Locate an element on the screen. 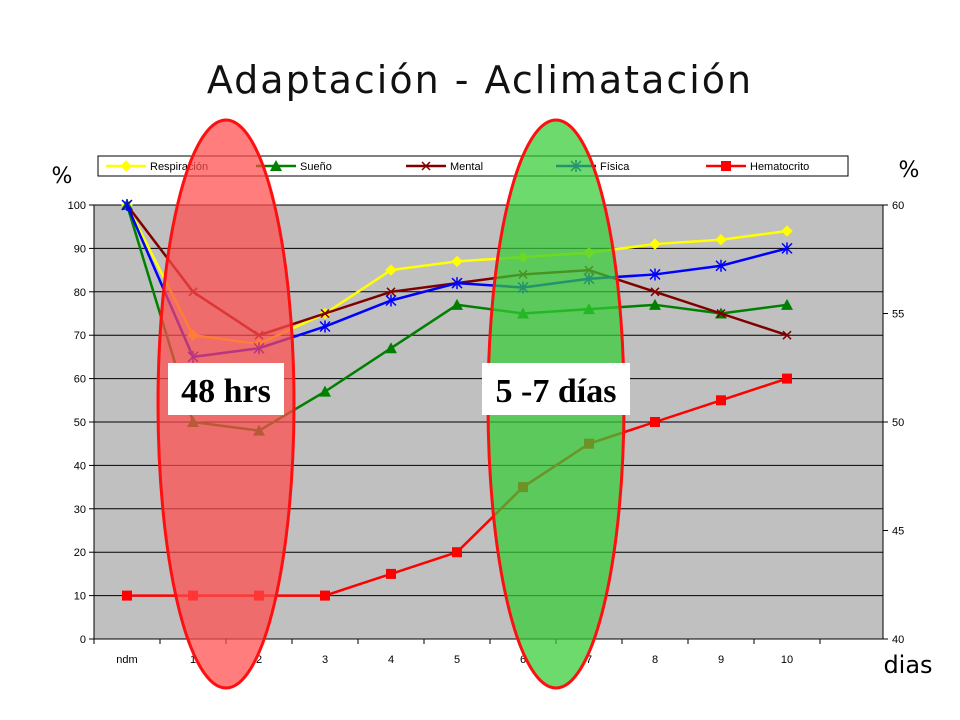 The width and height of the screenshot is (960, 720). annotation: 48 hrs is located at coordinates (226, 404).